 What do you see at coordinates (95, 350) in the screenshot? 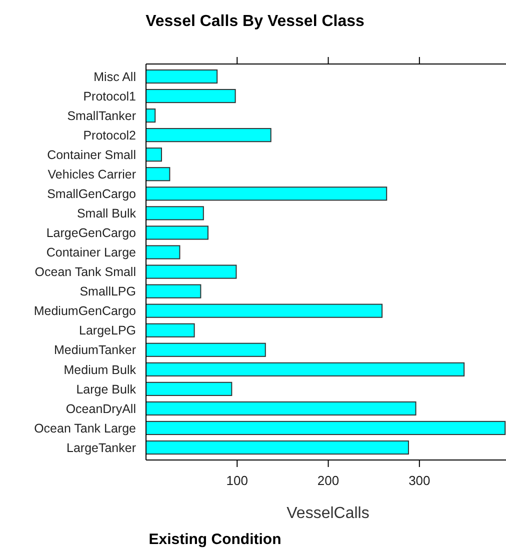
I see `y-tick-label: MediumTanker` at bounding box center [95, 350].